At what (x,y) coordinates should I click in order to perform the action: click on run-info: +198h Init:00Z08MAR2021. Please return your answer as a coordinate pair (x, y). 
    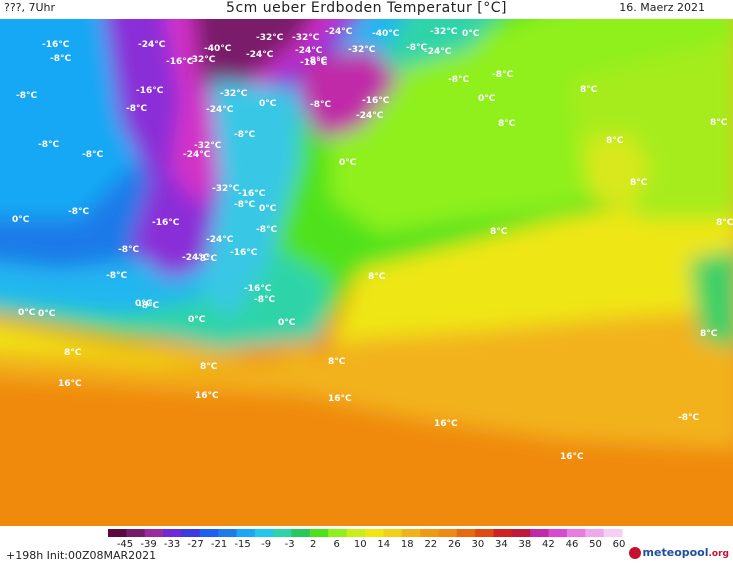
    Looking at the image, I should click on (81, 555).